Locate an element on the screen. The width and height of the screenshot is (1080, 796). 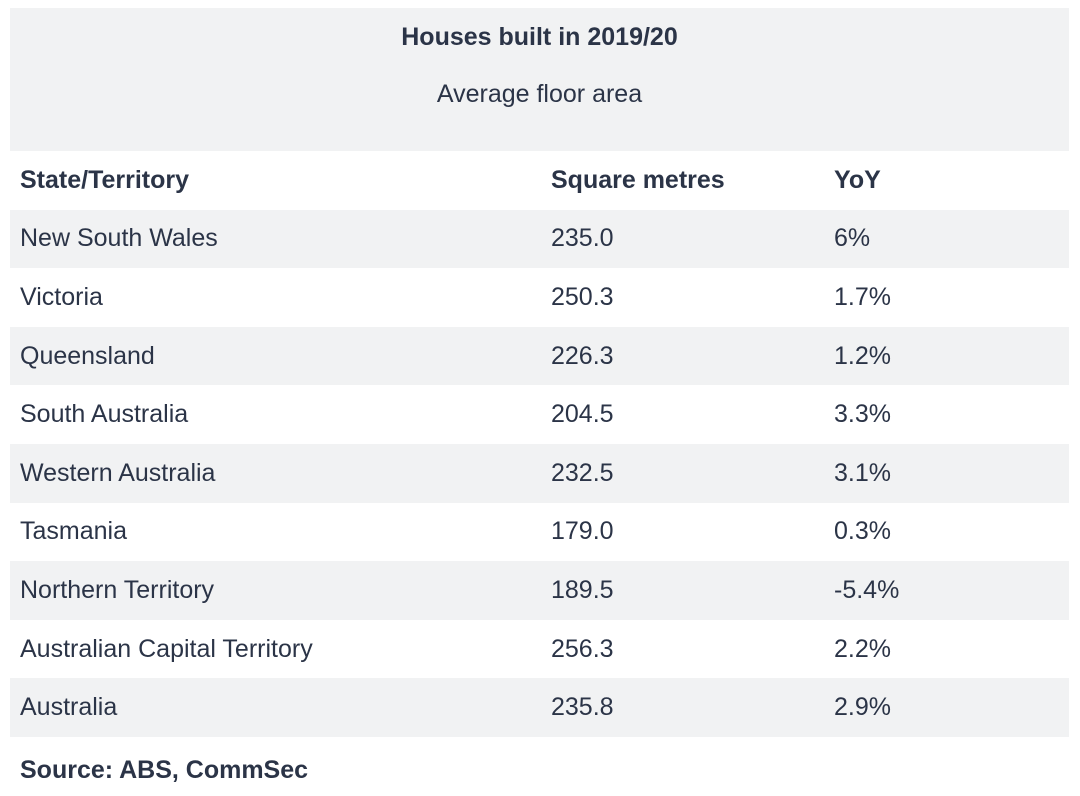
cell-square-metres: 256.3 is located at coordinates (582, 648).